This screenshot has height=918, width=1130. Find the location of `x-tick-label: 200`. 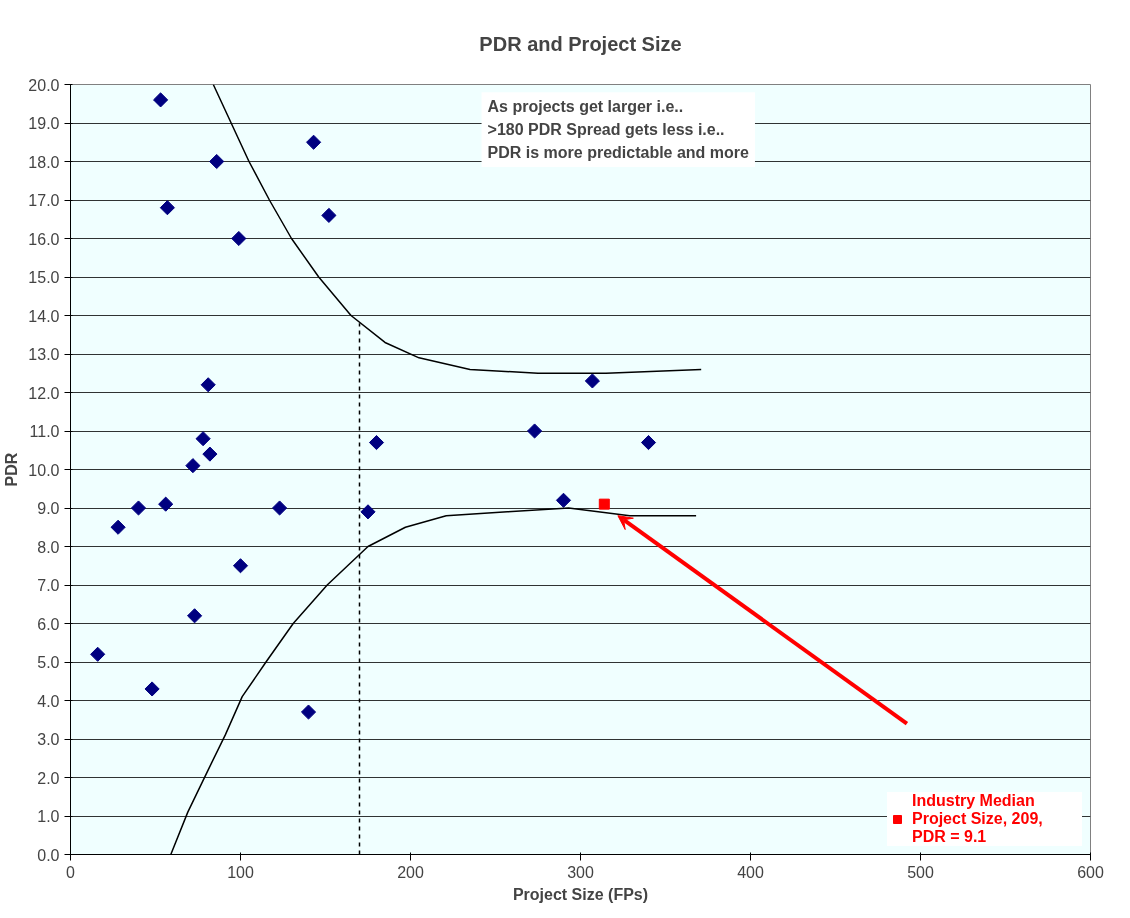

x-tick-label: 200 is located at coordinates (410, 872).